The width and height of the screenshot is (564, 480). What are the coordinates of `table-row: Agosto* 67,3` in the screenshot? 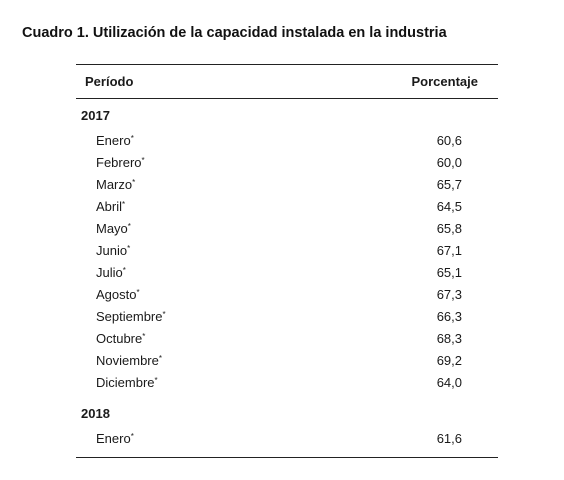 It's located at (287, 294).